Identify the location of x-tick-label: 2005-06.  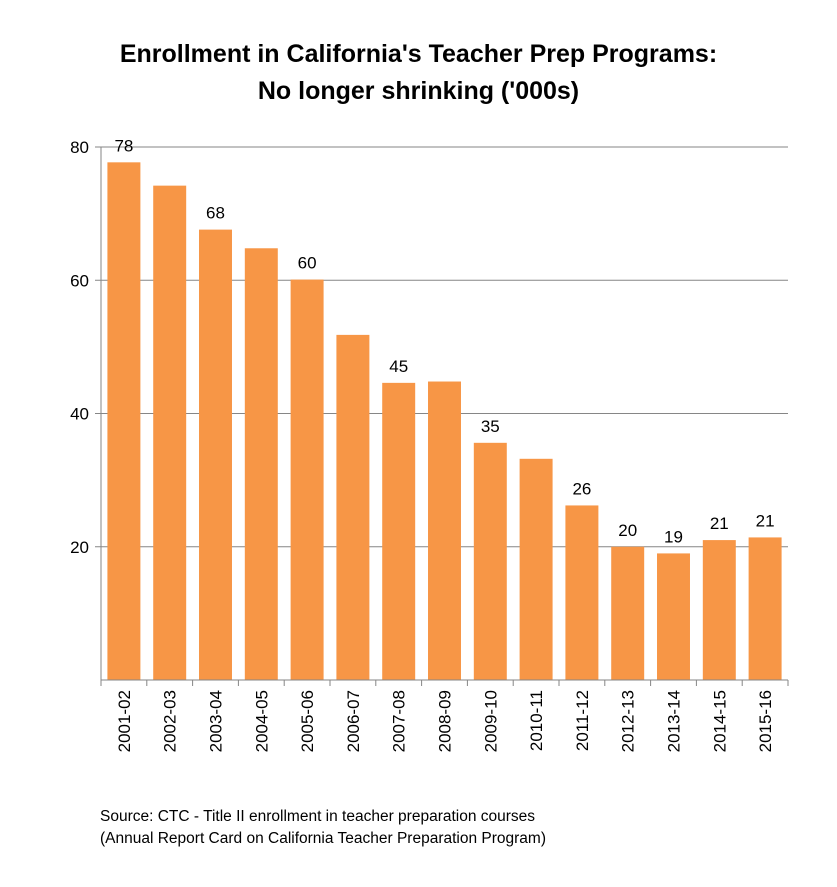
(307, 721).